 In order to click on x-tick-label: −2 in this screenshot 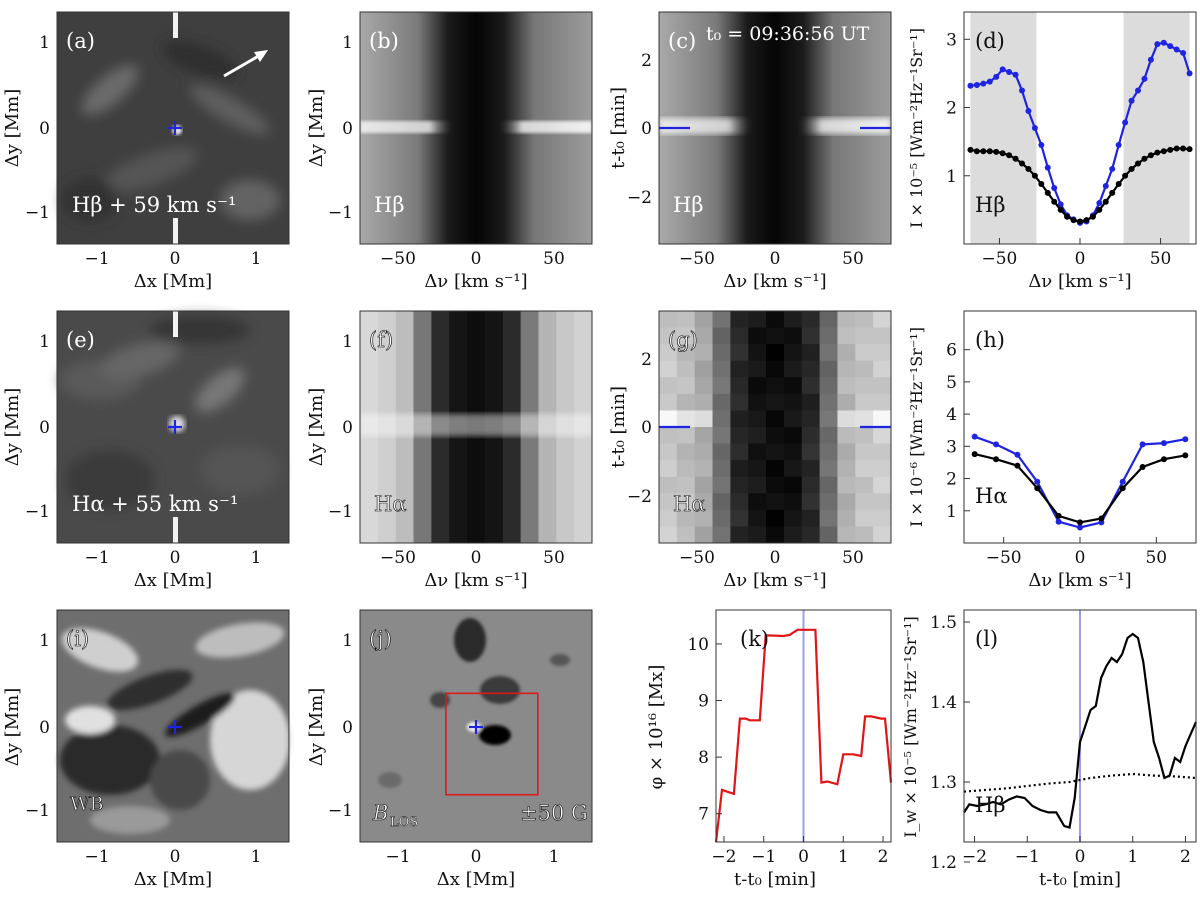, I will do `click(723, 857)`.